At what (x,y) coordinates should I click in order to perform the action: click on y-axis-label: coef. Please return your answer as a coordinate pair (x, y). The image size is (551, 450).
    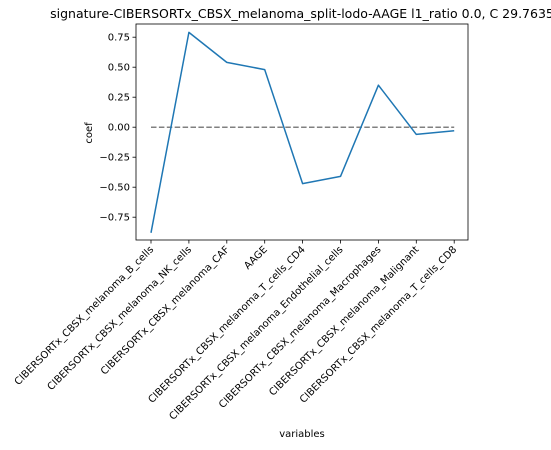
    Looking at the image, I should click on (89, 133).